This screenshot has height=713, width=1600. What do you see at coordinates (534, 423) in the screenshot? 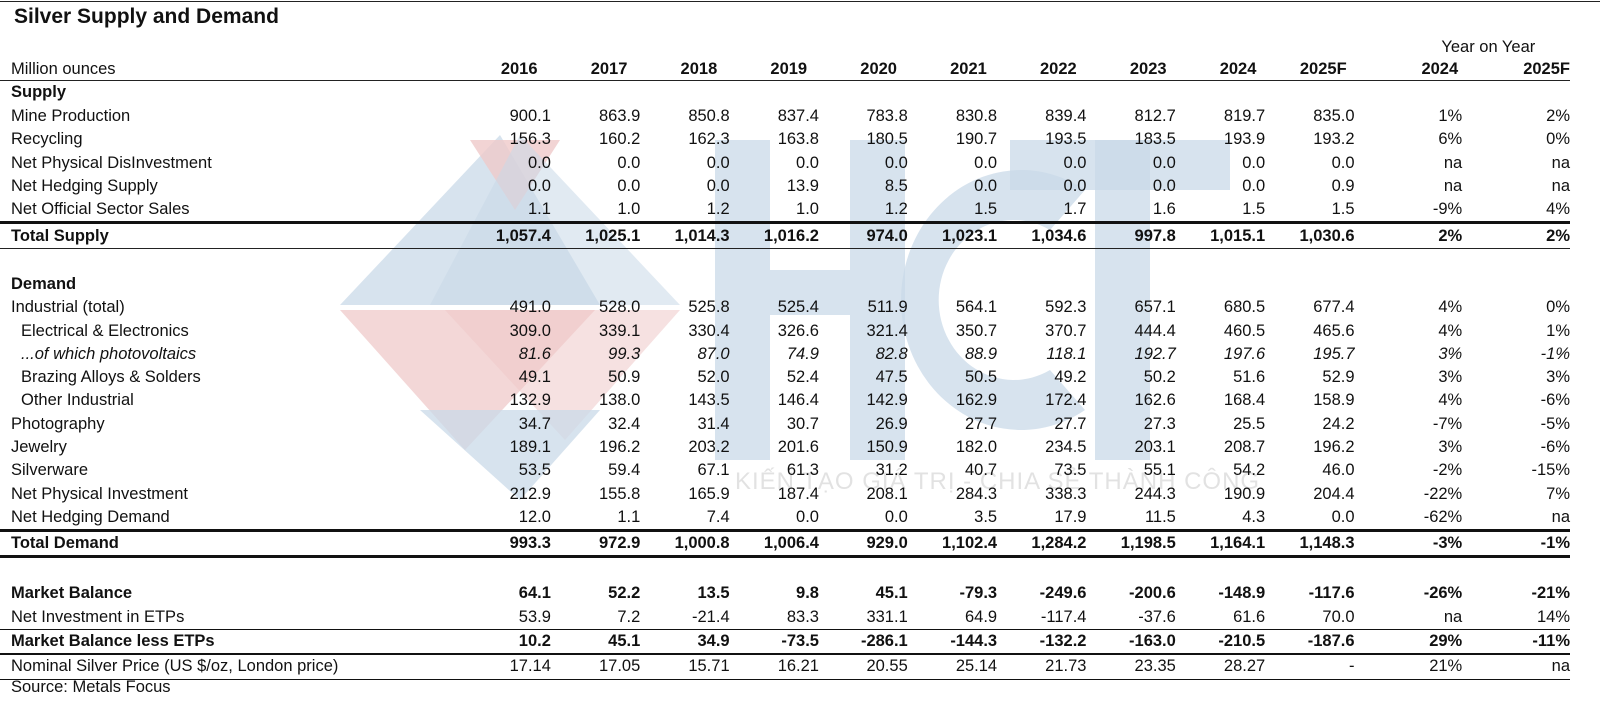
I see `cell-value: 34.7` at bounding box center [534, 423].